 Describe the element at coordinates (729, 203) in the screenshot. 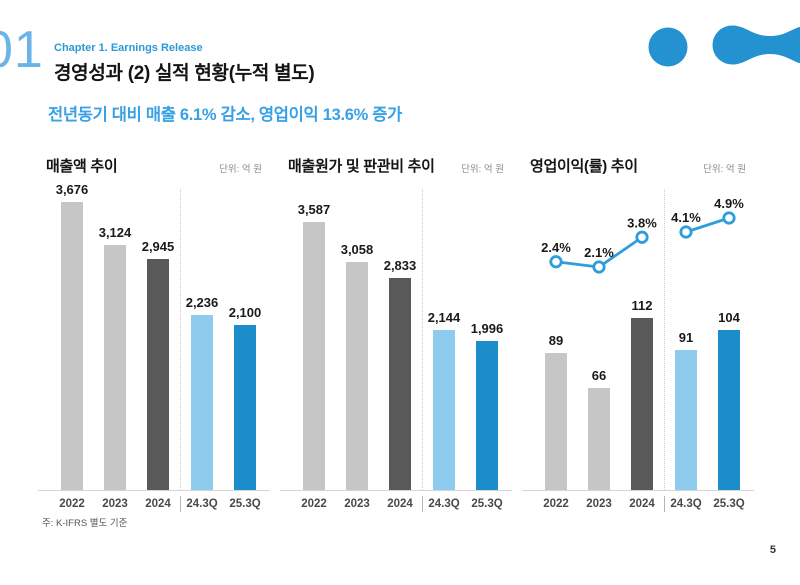

I see `line-value-label: 4.9%` at that location.